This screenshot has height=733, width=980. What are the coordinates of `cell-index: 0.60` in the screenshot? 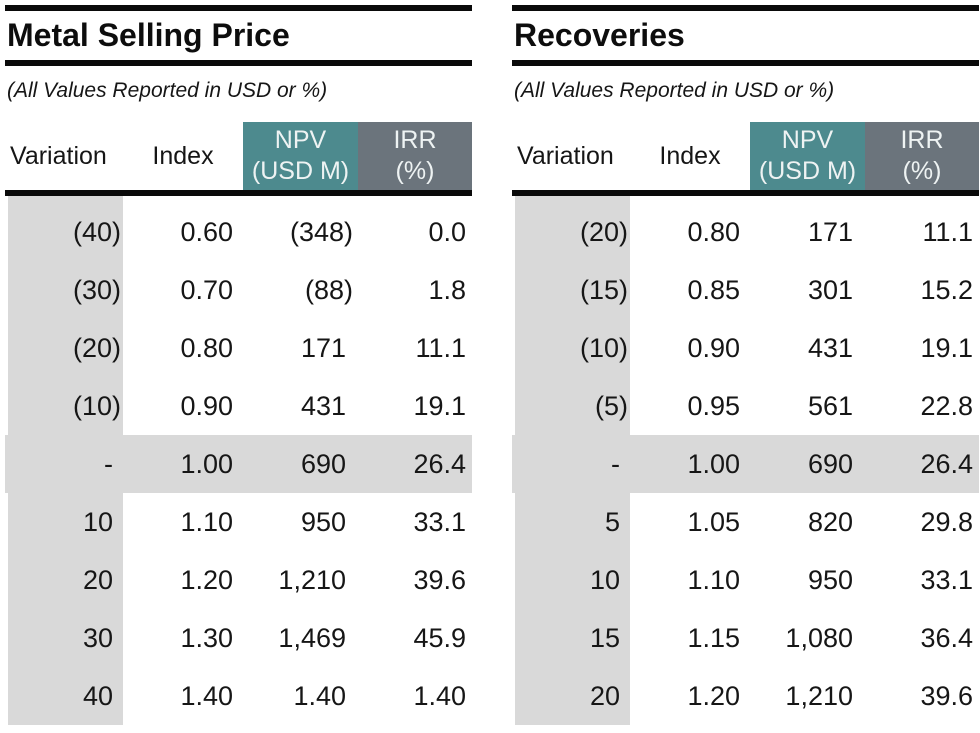 It's located at (206, 231).